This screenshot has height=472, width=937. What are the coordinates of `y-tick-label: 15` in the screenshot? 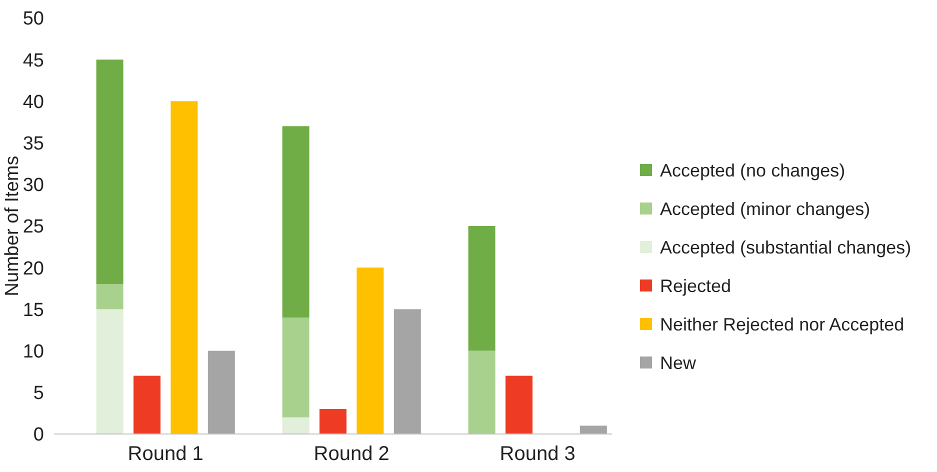 It's located at (33, 310).